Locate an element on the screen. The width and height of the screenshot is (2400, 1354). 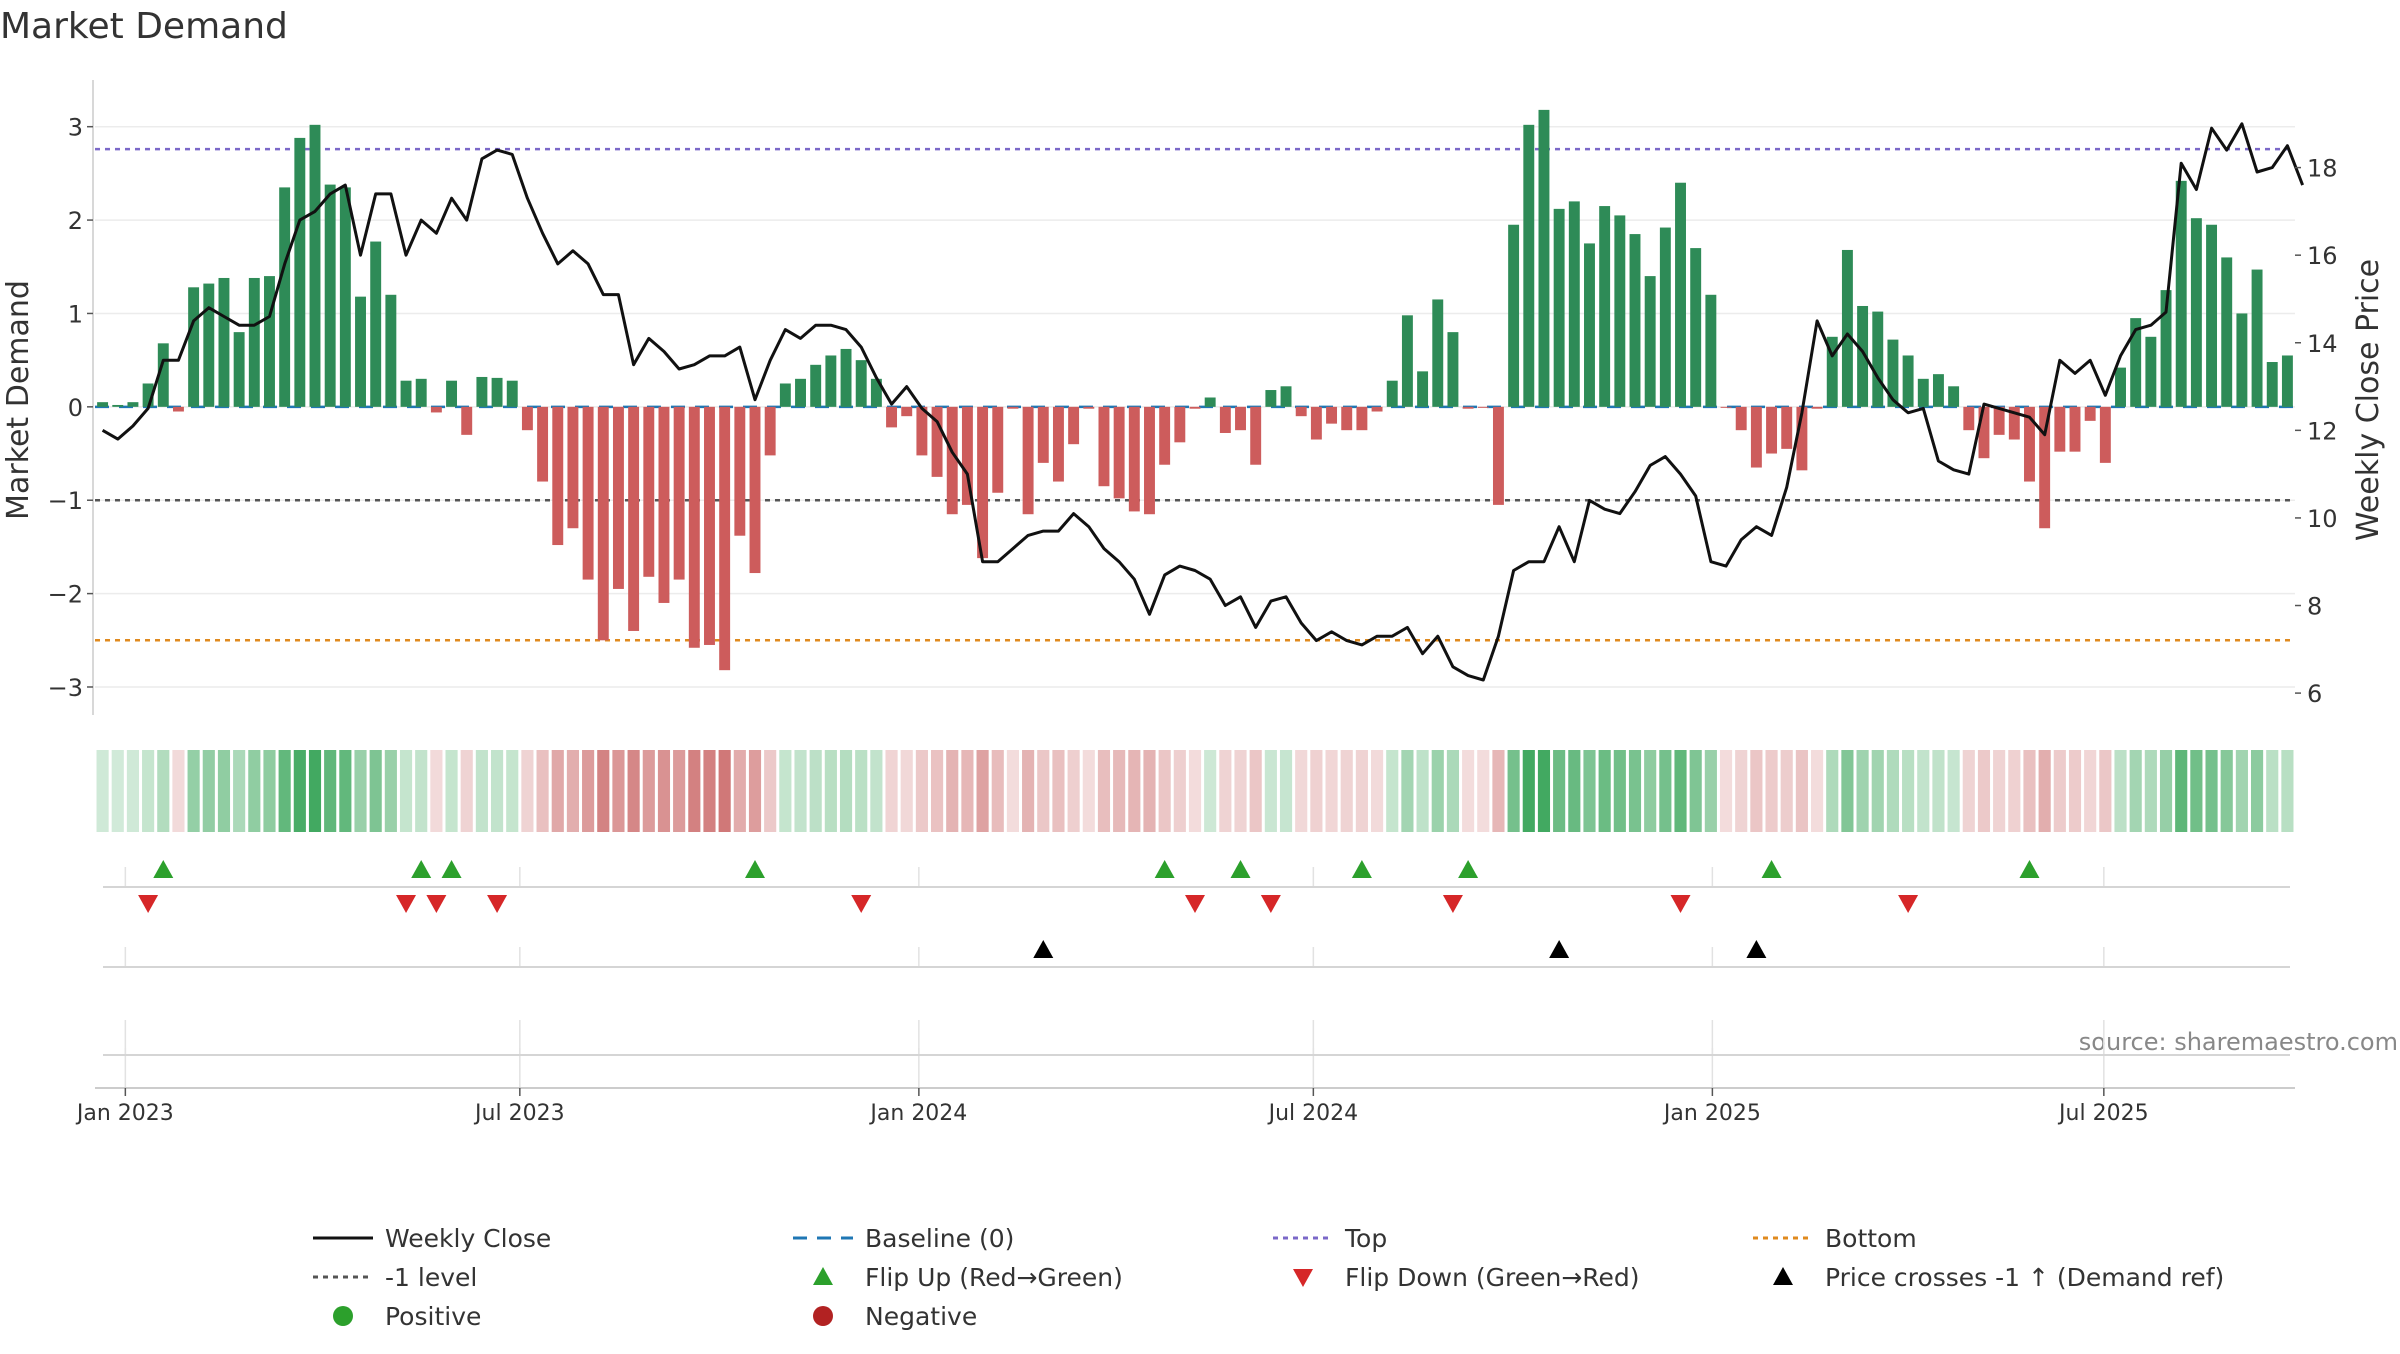
y2-tick-label: 6 is located at coordinates (2314, 694).